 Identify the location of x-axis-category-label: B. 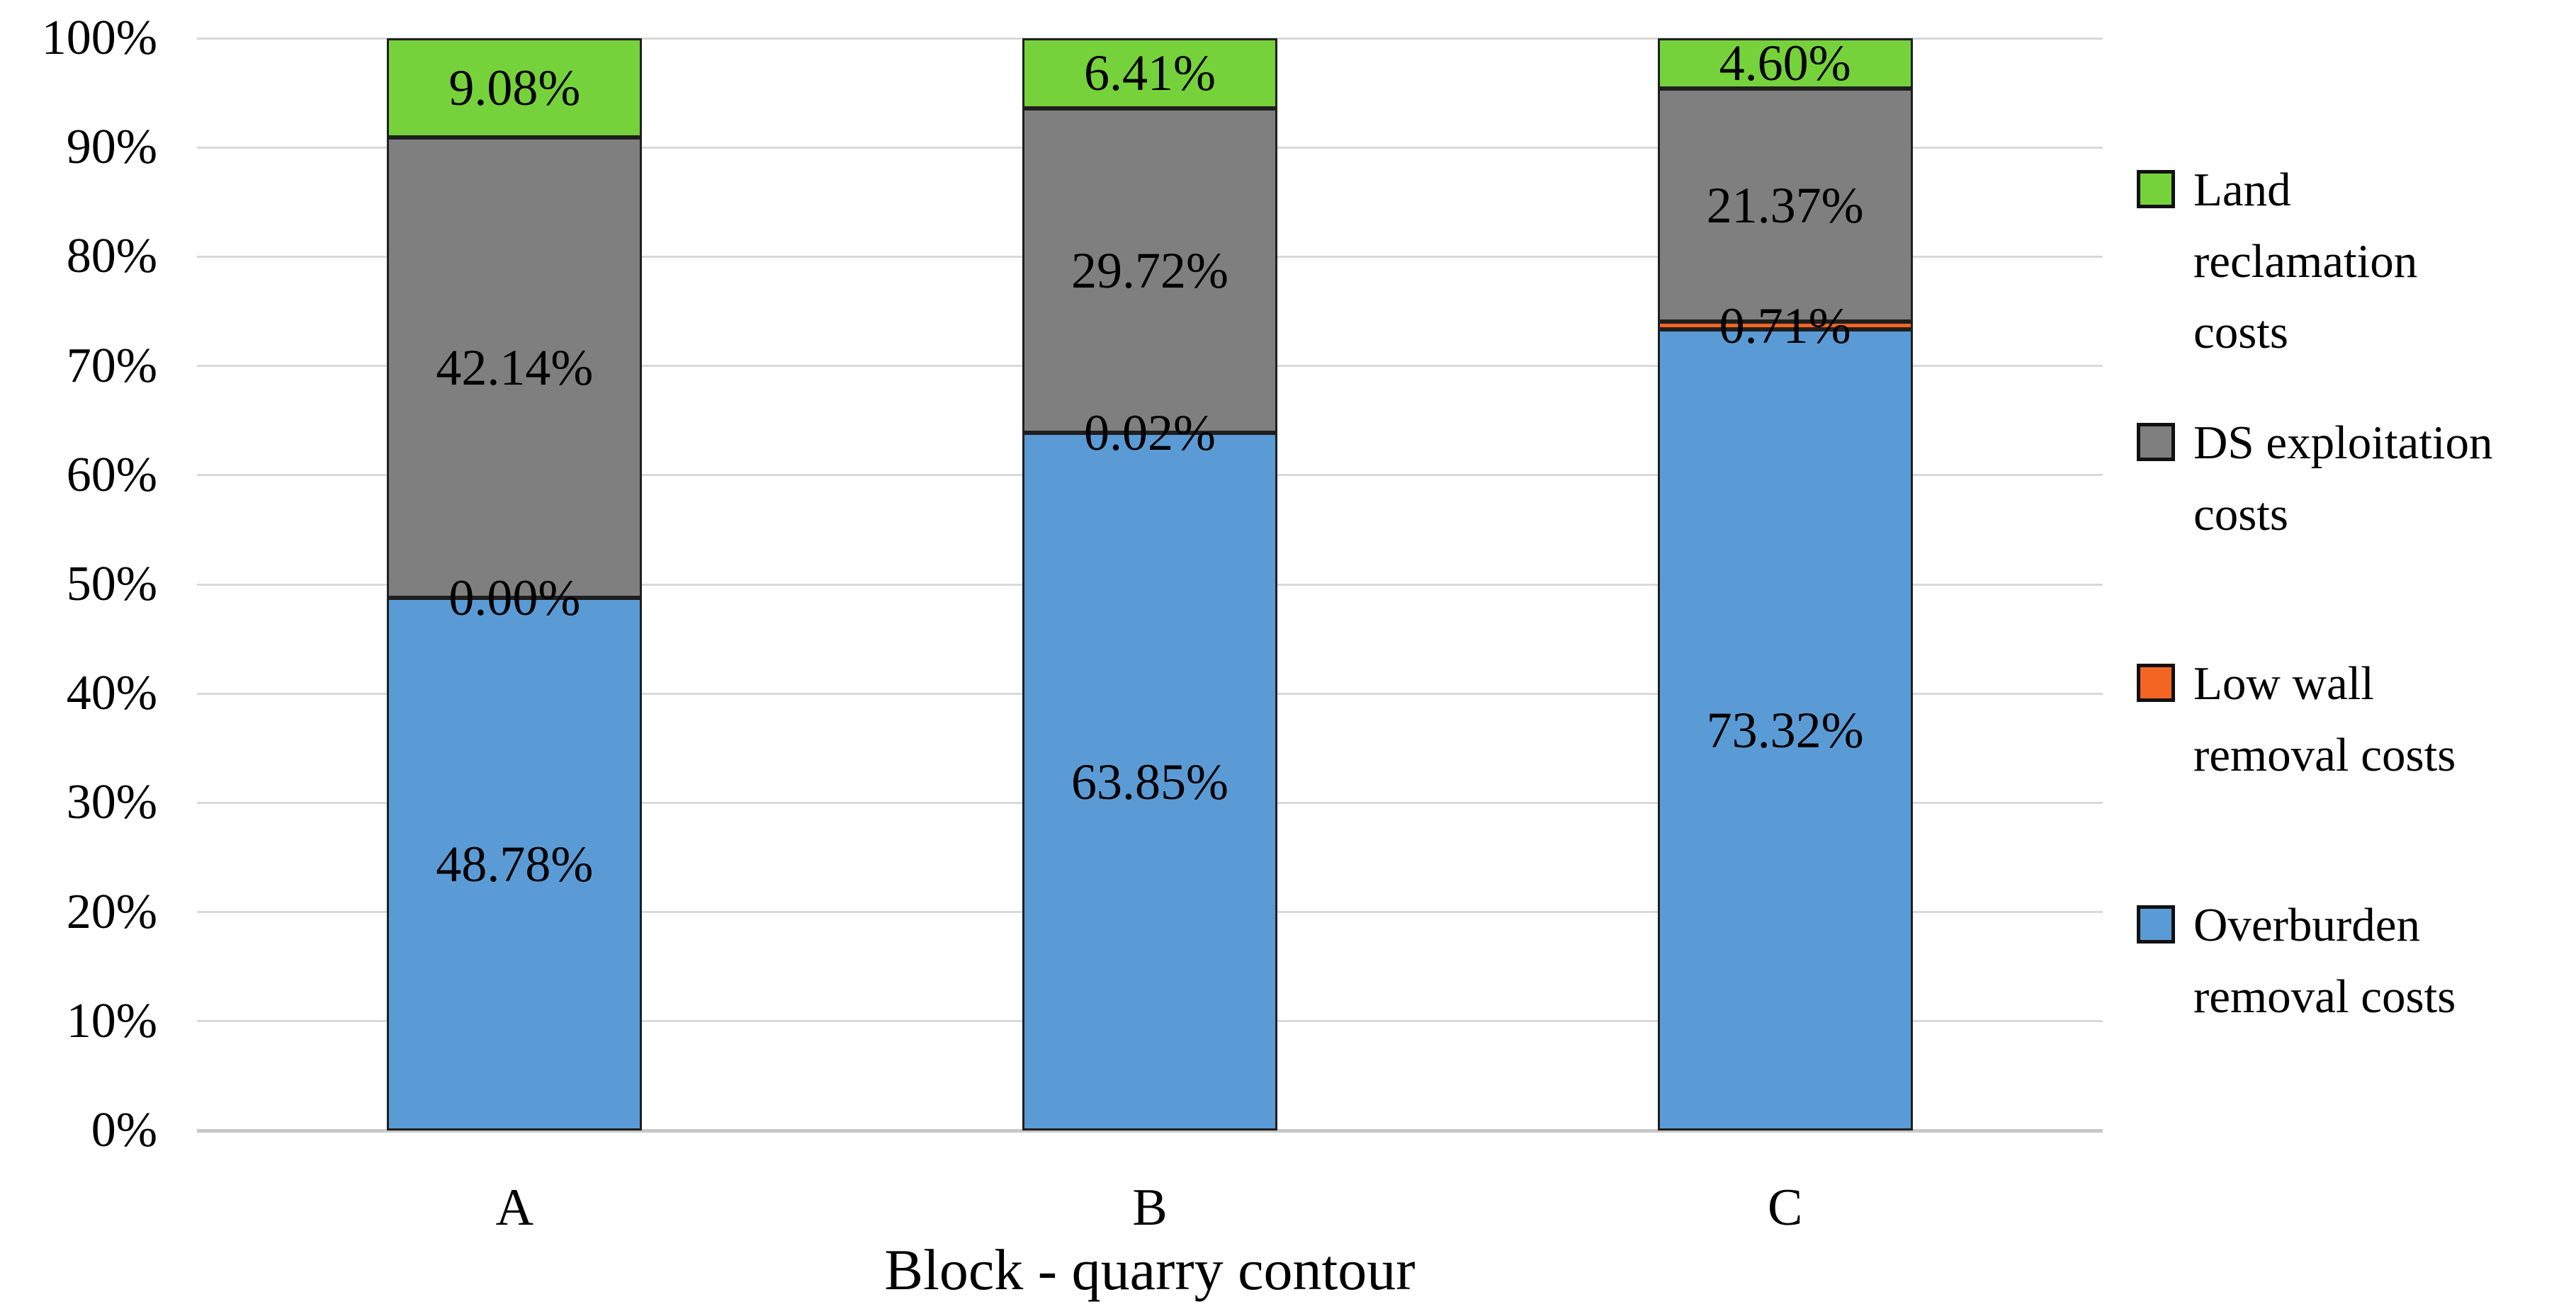
(1150, 1208).